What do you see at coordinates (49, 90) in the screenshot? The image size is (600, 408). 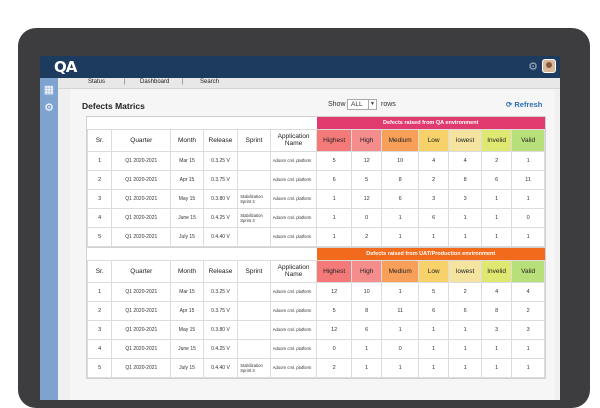 I see `dashboard-grid-icon: ▦` at bounding box center [49, 90].